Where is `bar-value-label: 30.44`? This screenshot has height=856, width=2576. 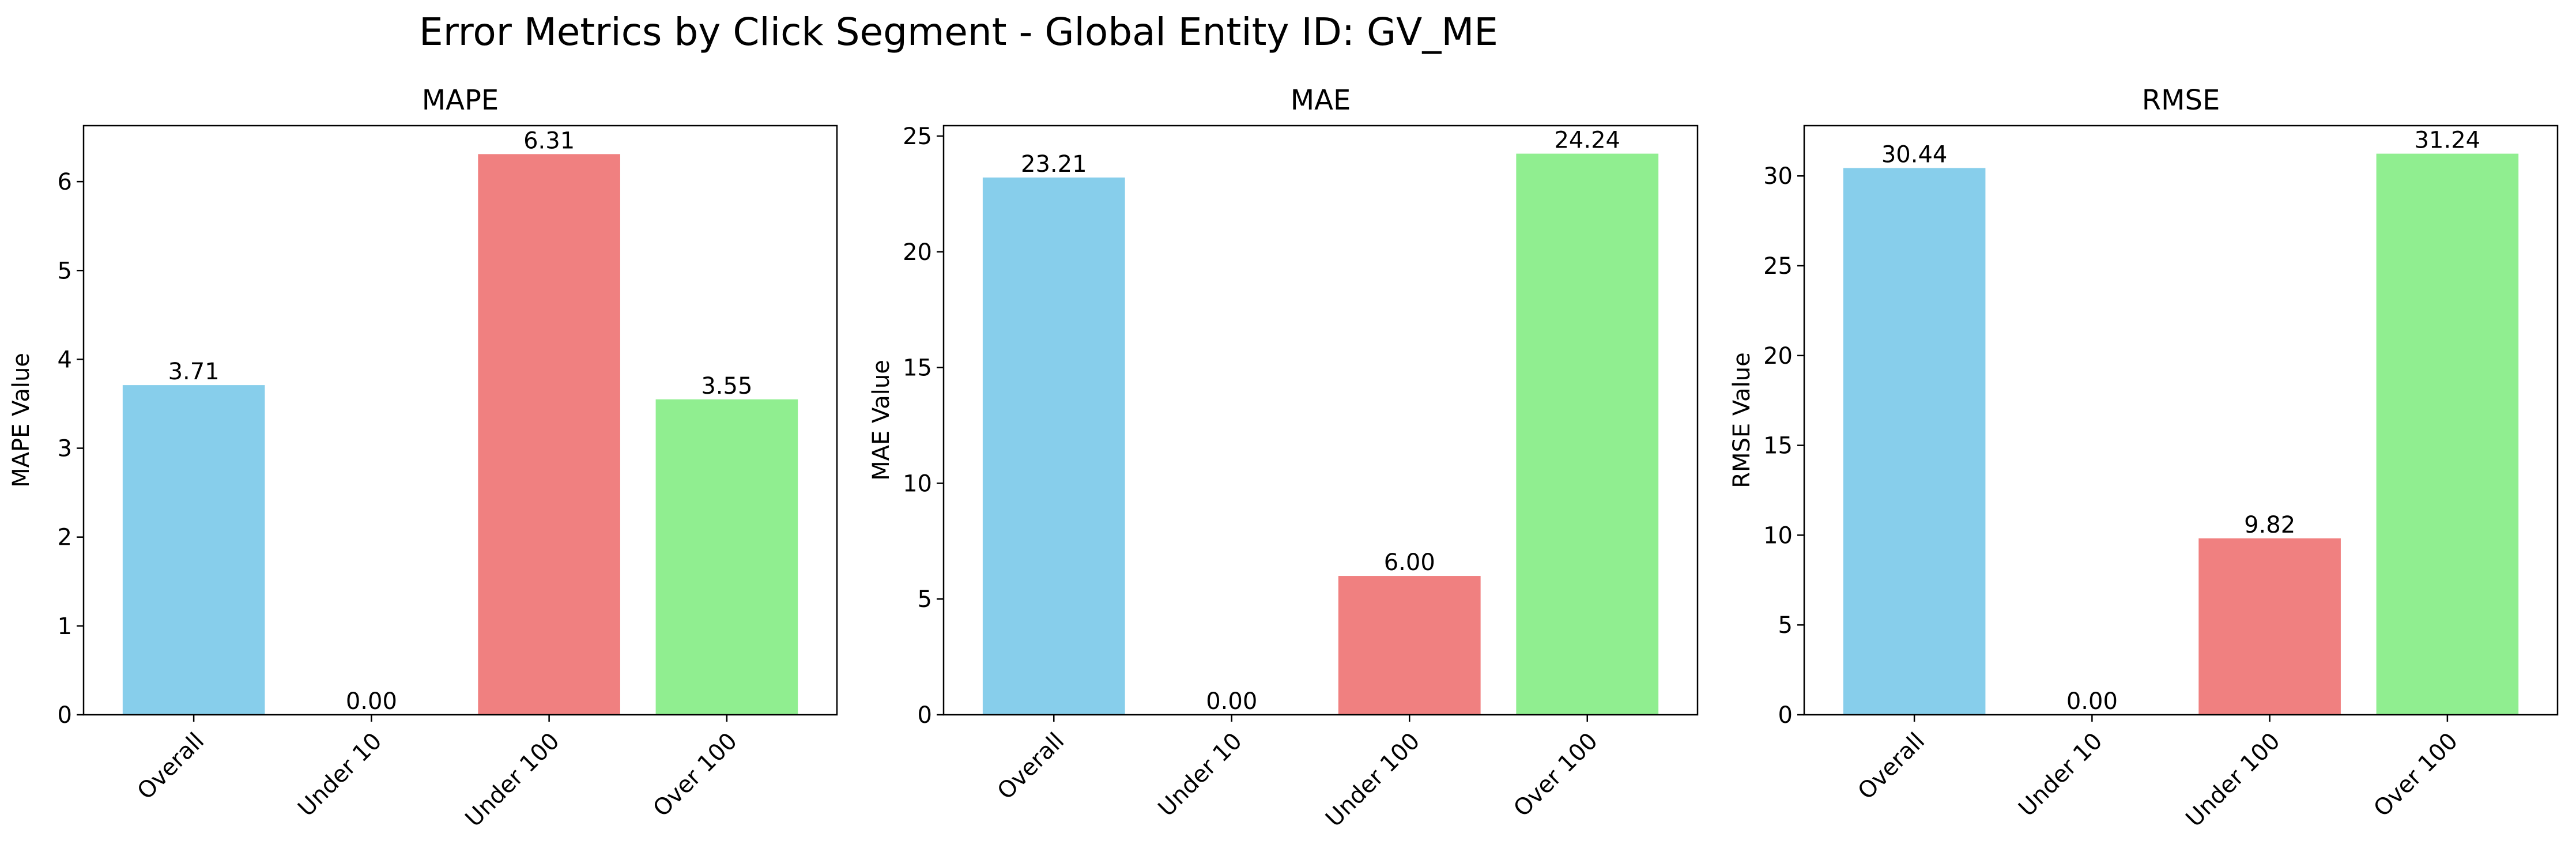 bar-value-label: 30.44 is located at coordinates (1914, 155).